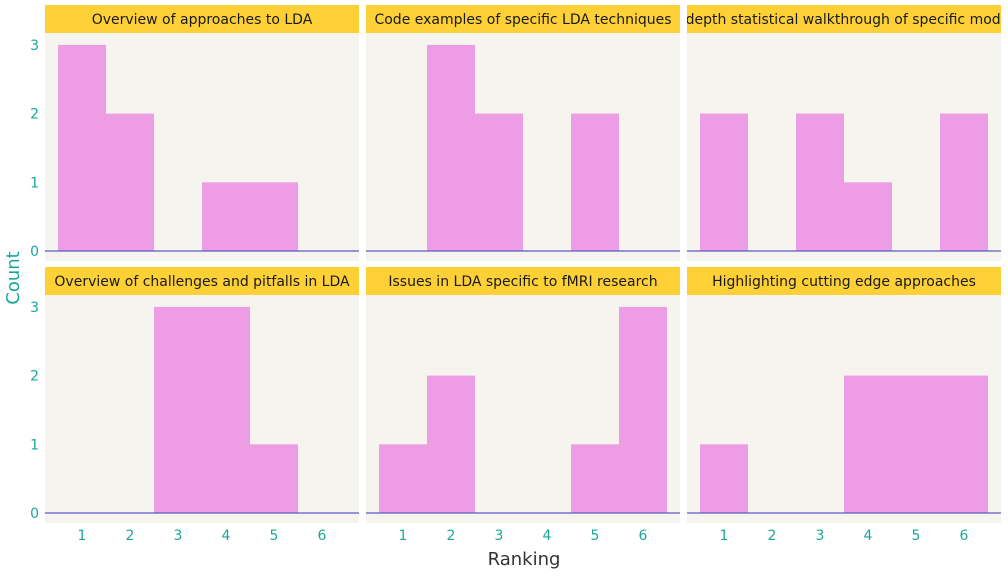  Describe the element at coordinates (524, 559) in the screenshot. I see `x-axis-title: Ranking` at that location.